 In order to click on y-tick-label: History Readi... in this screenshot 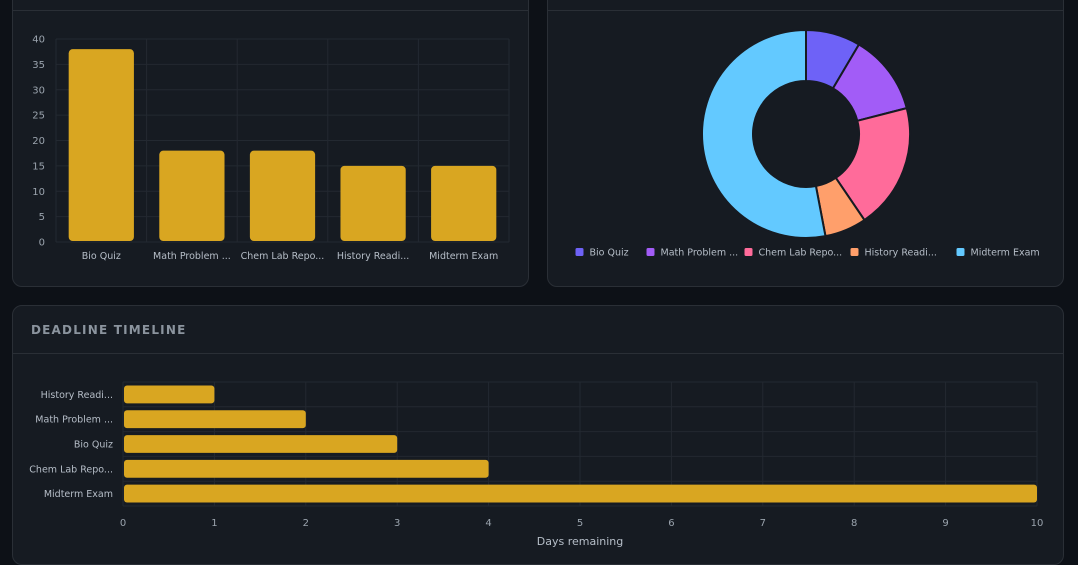, I will do `click(77, 395)`.